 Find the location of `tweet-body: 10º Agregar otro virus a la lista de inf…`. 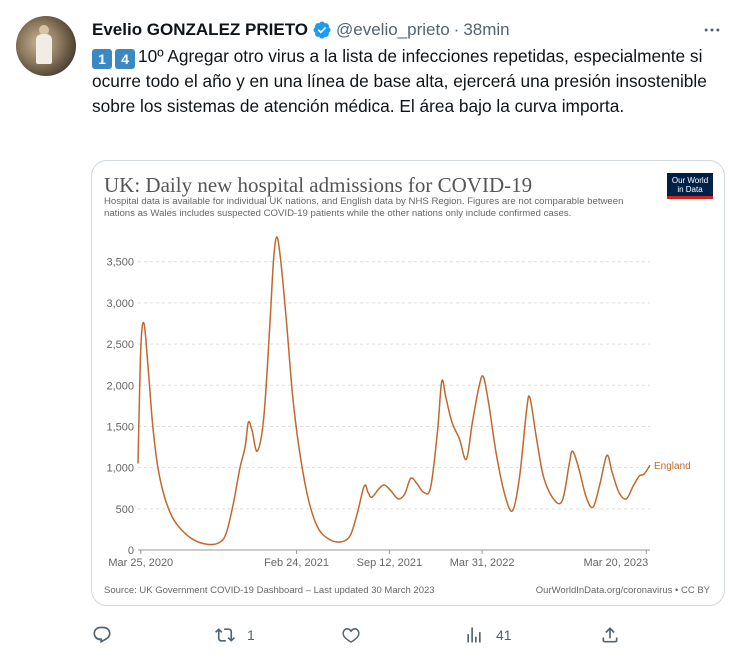

tweet-body: 10º Agregar otro virus a la lista de inf… is located at coordinates (399, 81).